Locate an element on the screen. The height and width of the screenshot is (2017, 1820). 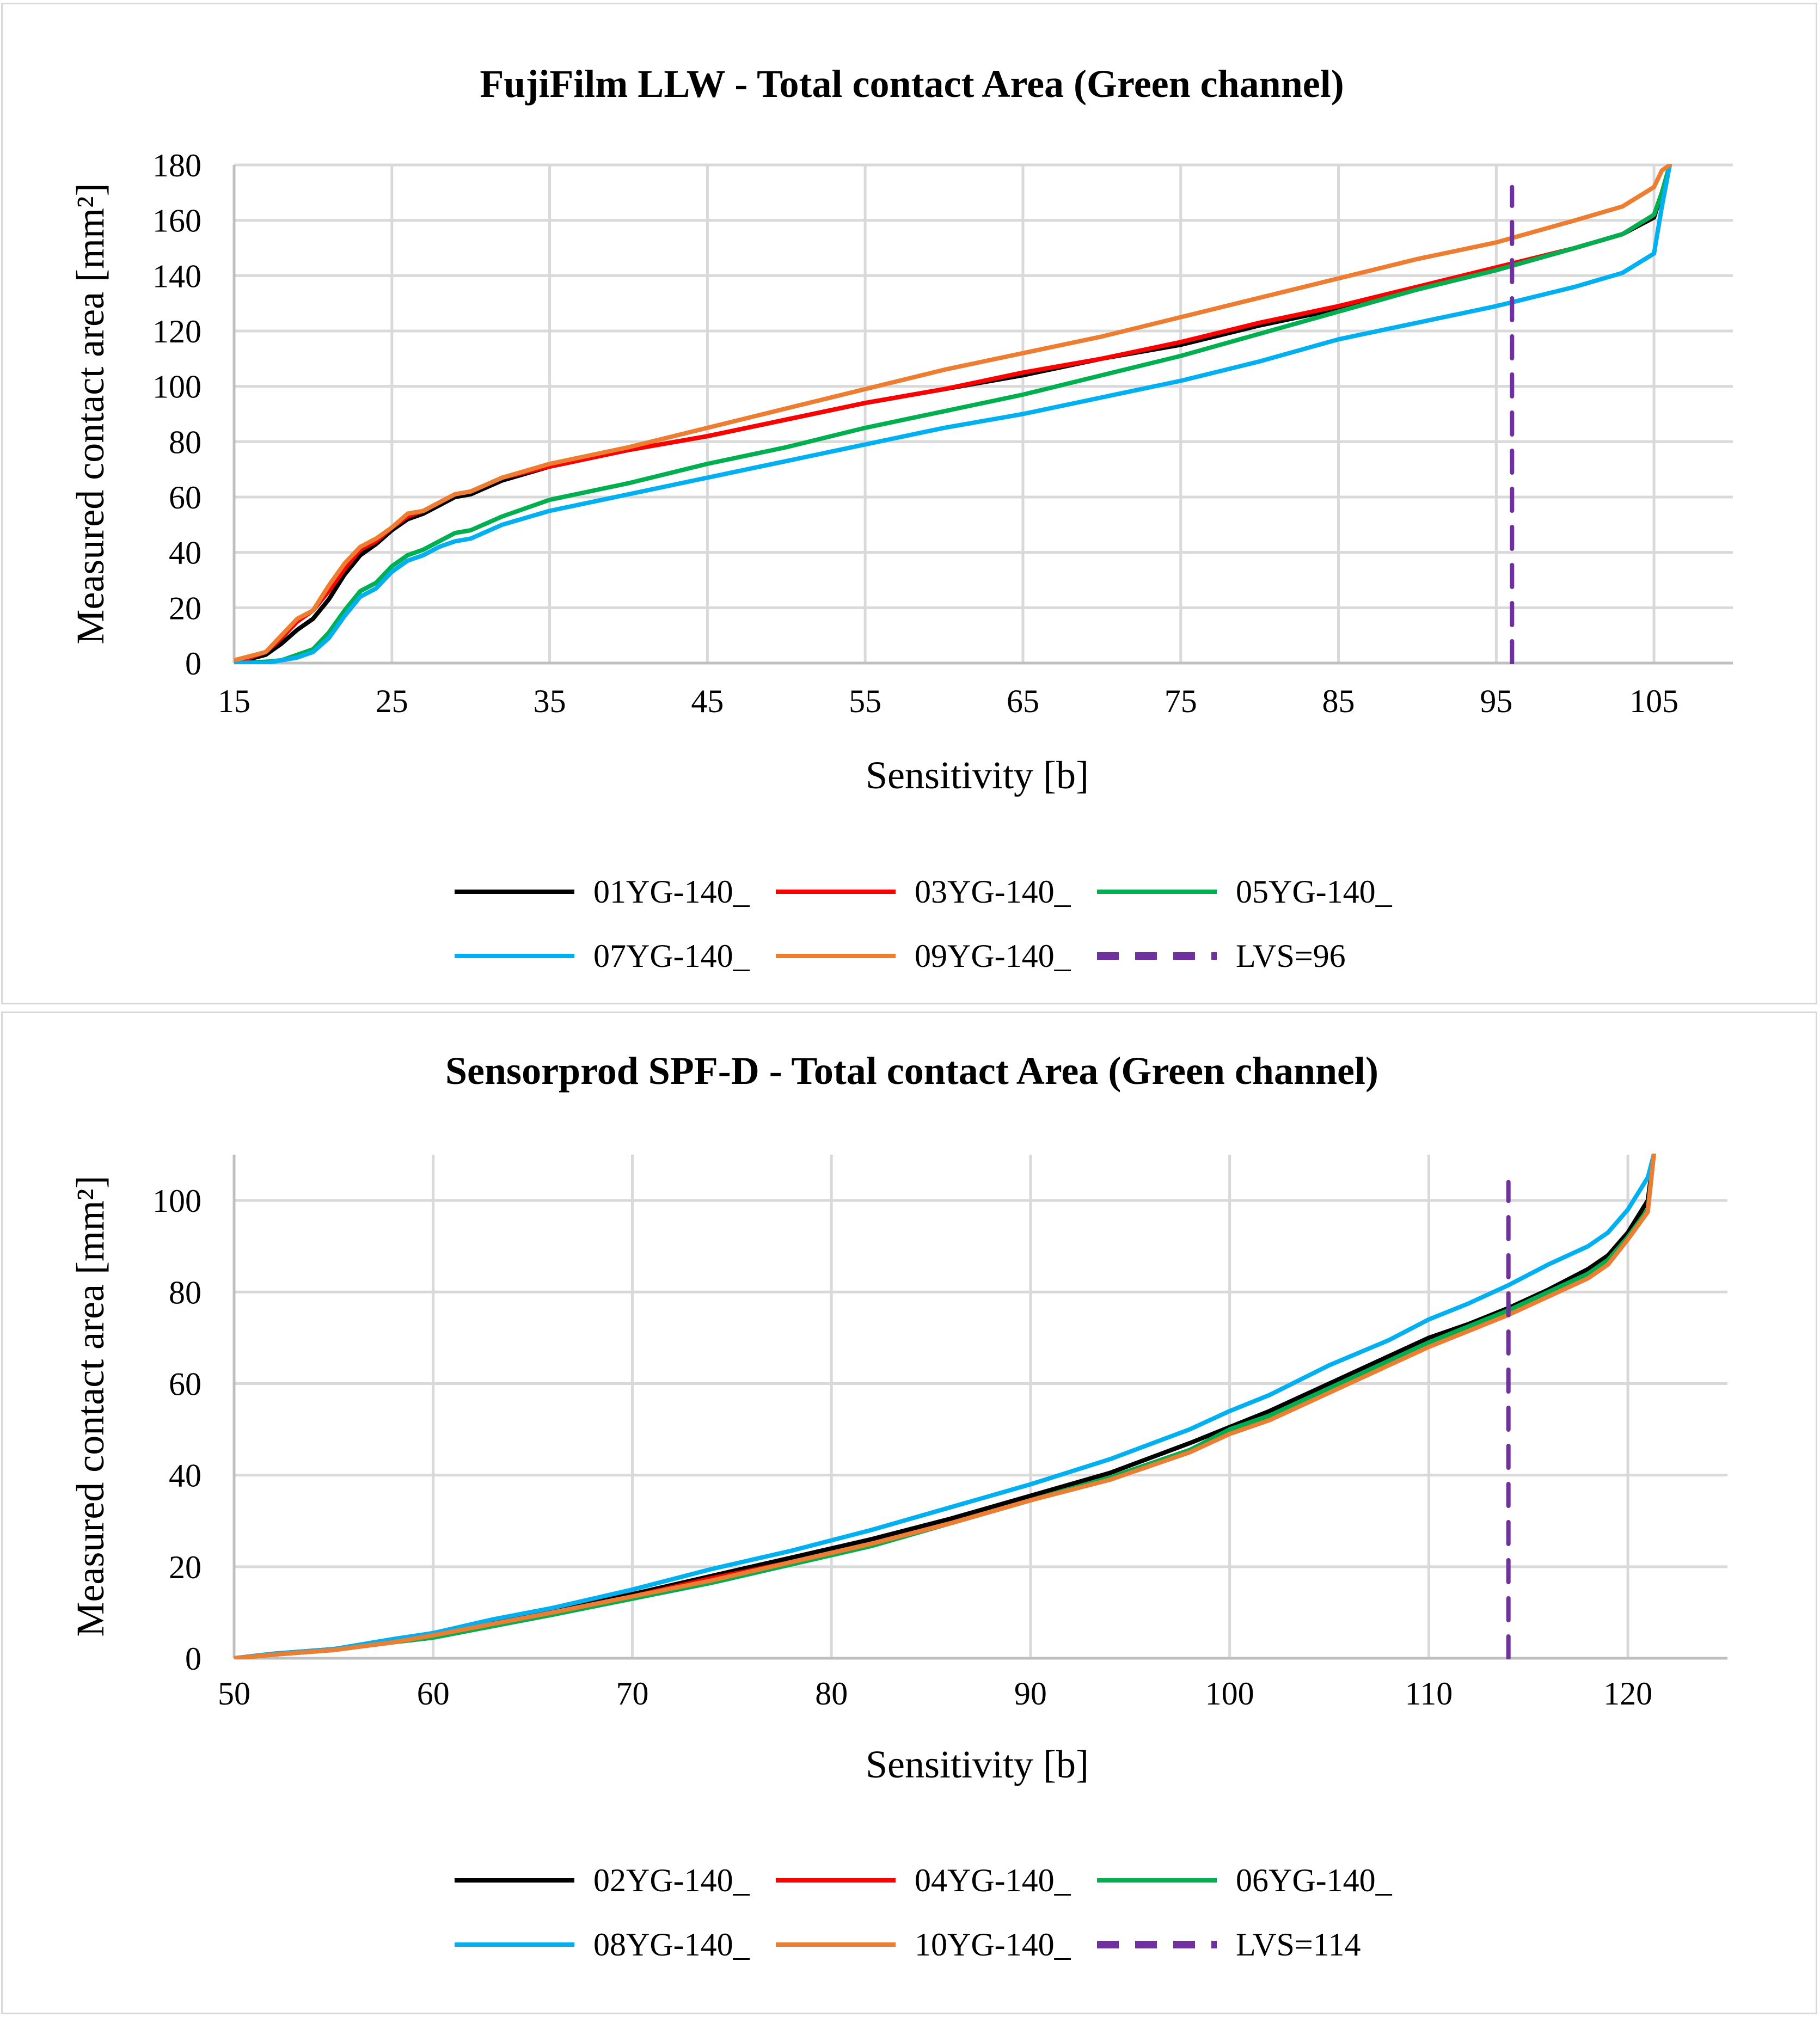
legend-label-05yg-140: 05YG-140_ is located at coordinates (1314, 892).